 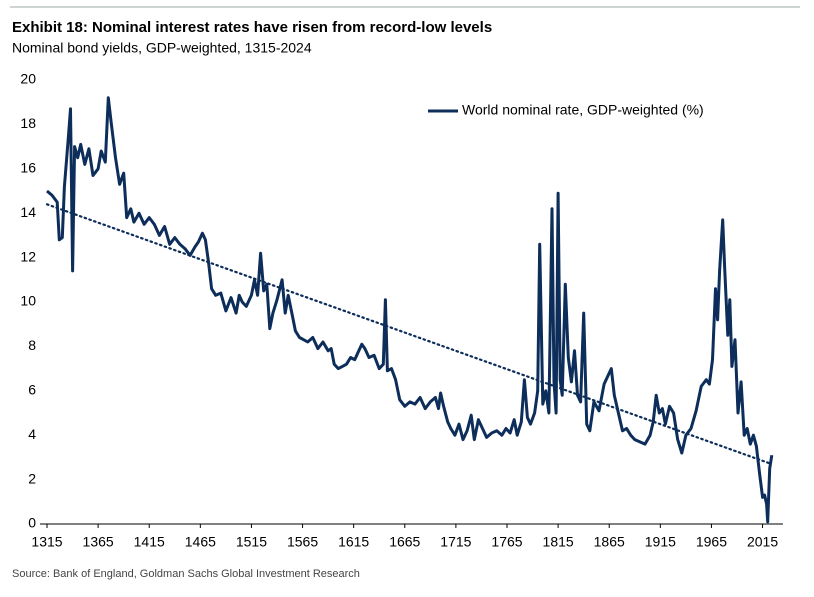 What do you see at coordinates (28, 301) in the screenshot?
I see `y-tick-label: 10` at bounding box center [28, 301].